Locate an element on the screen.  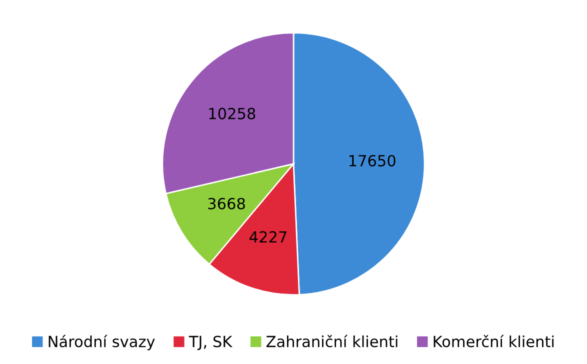
data-label: 10258 is located at coordinates (232, 114).